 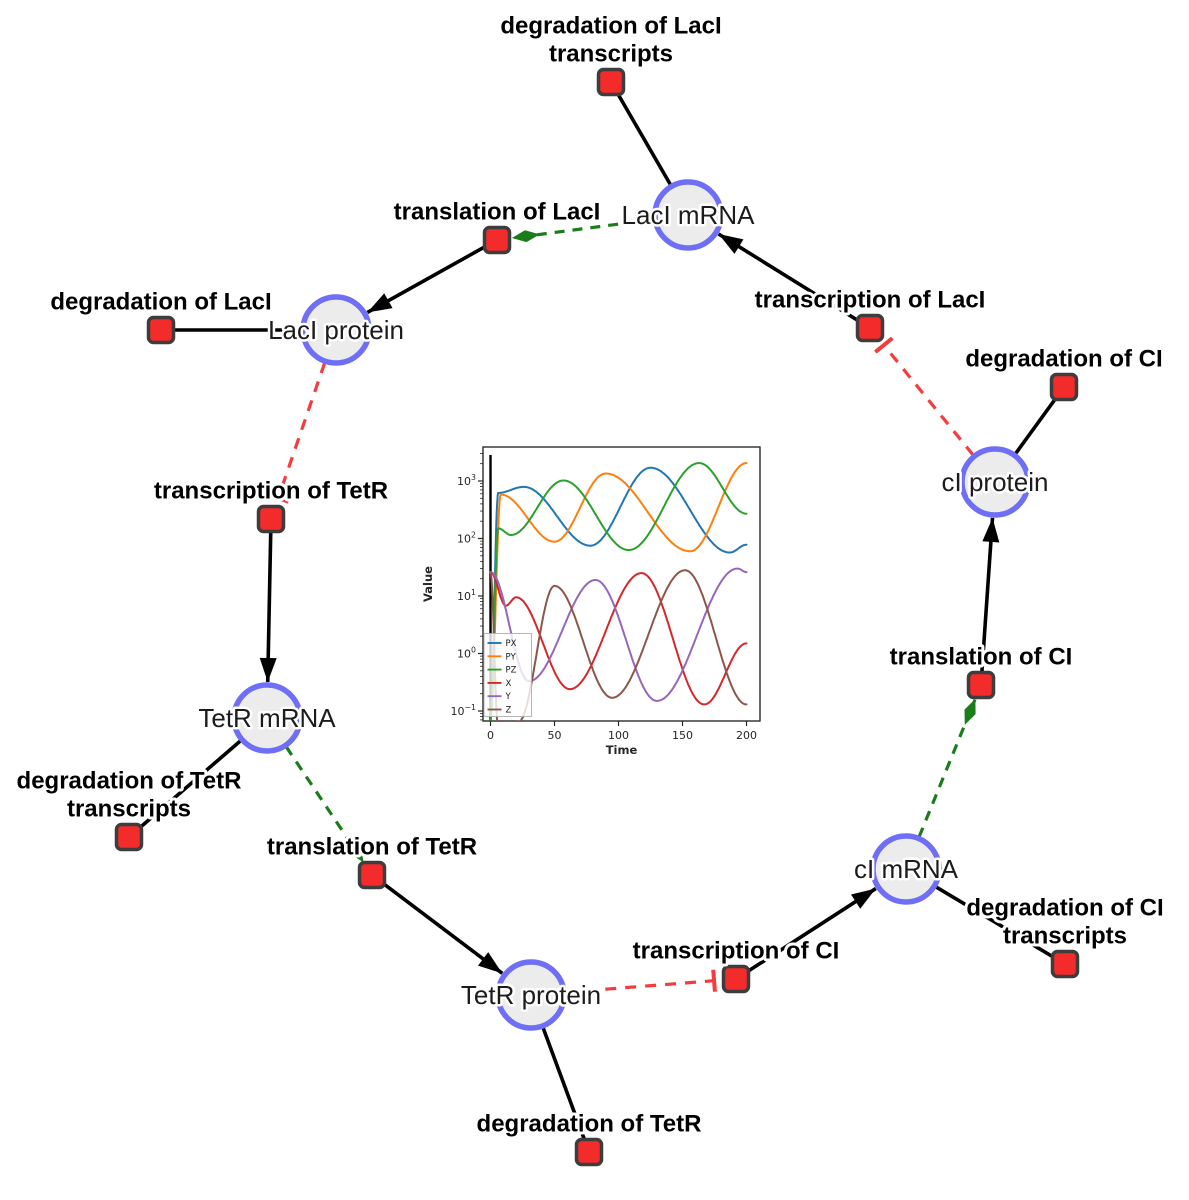 What do you see at coordinates (641, 134) in the screenshot?
I see `edge-consumption-laci_mrna-deg_laci_tx` at bounding box center [641, 134].